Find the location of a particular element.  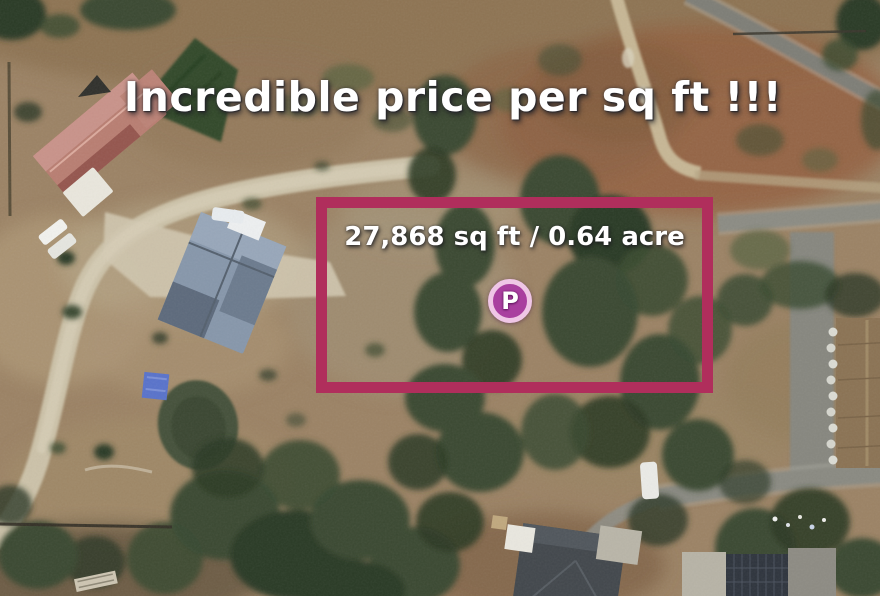

p-circle-map-marker-icon: P is located at coordinates (510, 301).